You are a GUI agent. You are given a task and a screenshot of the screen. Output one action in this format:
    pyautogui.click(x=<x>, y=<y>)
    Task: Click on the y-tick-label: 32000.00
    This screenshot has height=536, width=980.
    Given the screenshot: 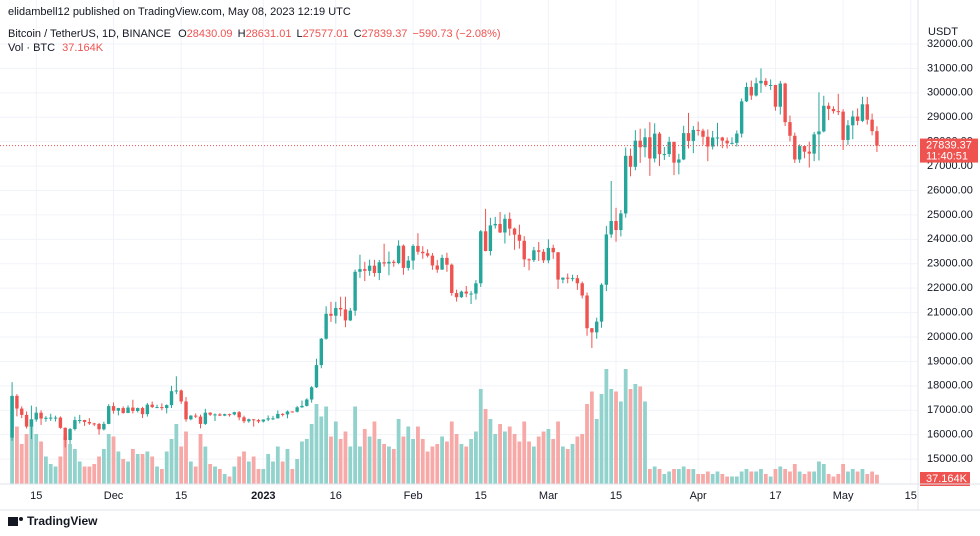 What is the action you would take?
    pyautogui.click(x=950, y=44)
    